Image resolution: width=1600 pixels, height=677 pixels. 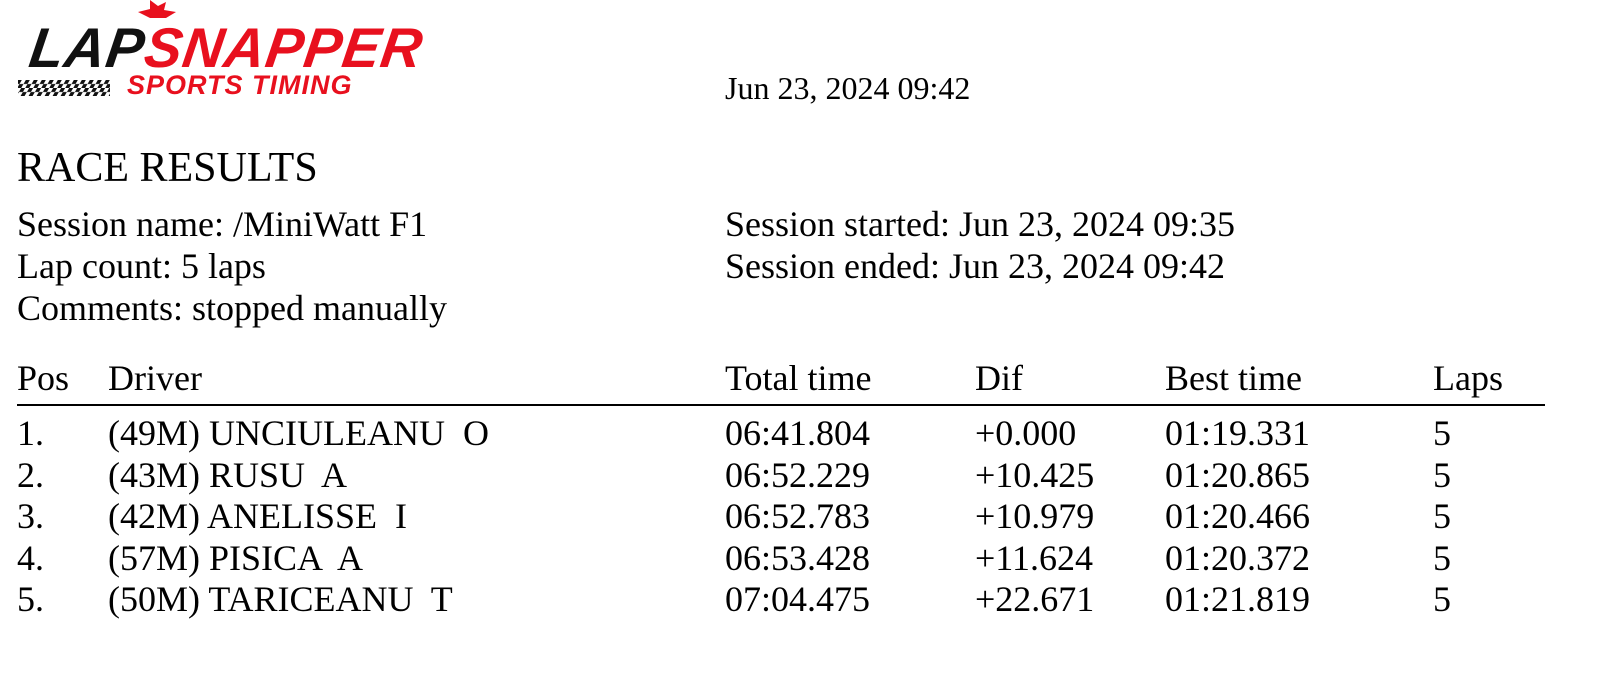 What do you see at coordinates (141, 266) in the screenshot?
I see `lap-count: Lap count: 5 laps` at bounding box center [141, 266].